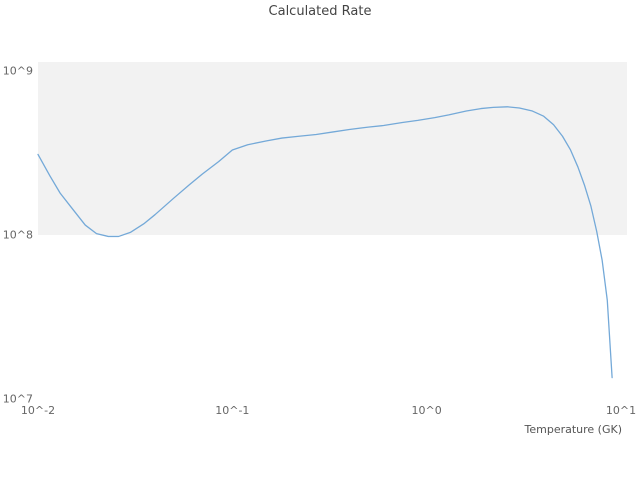 This screenshot has height=480, width=640. What do you see at coordinates (573, 429) in the screenshot?
I see `x-axis-label: Temperature (GK)` at bounding box center [573, 429].